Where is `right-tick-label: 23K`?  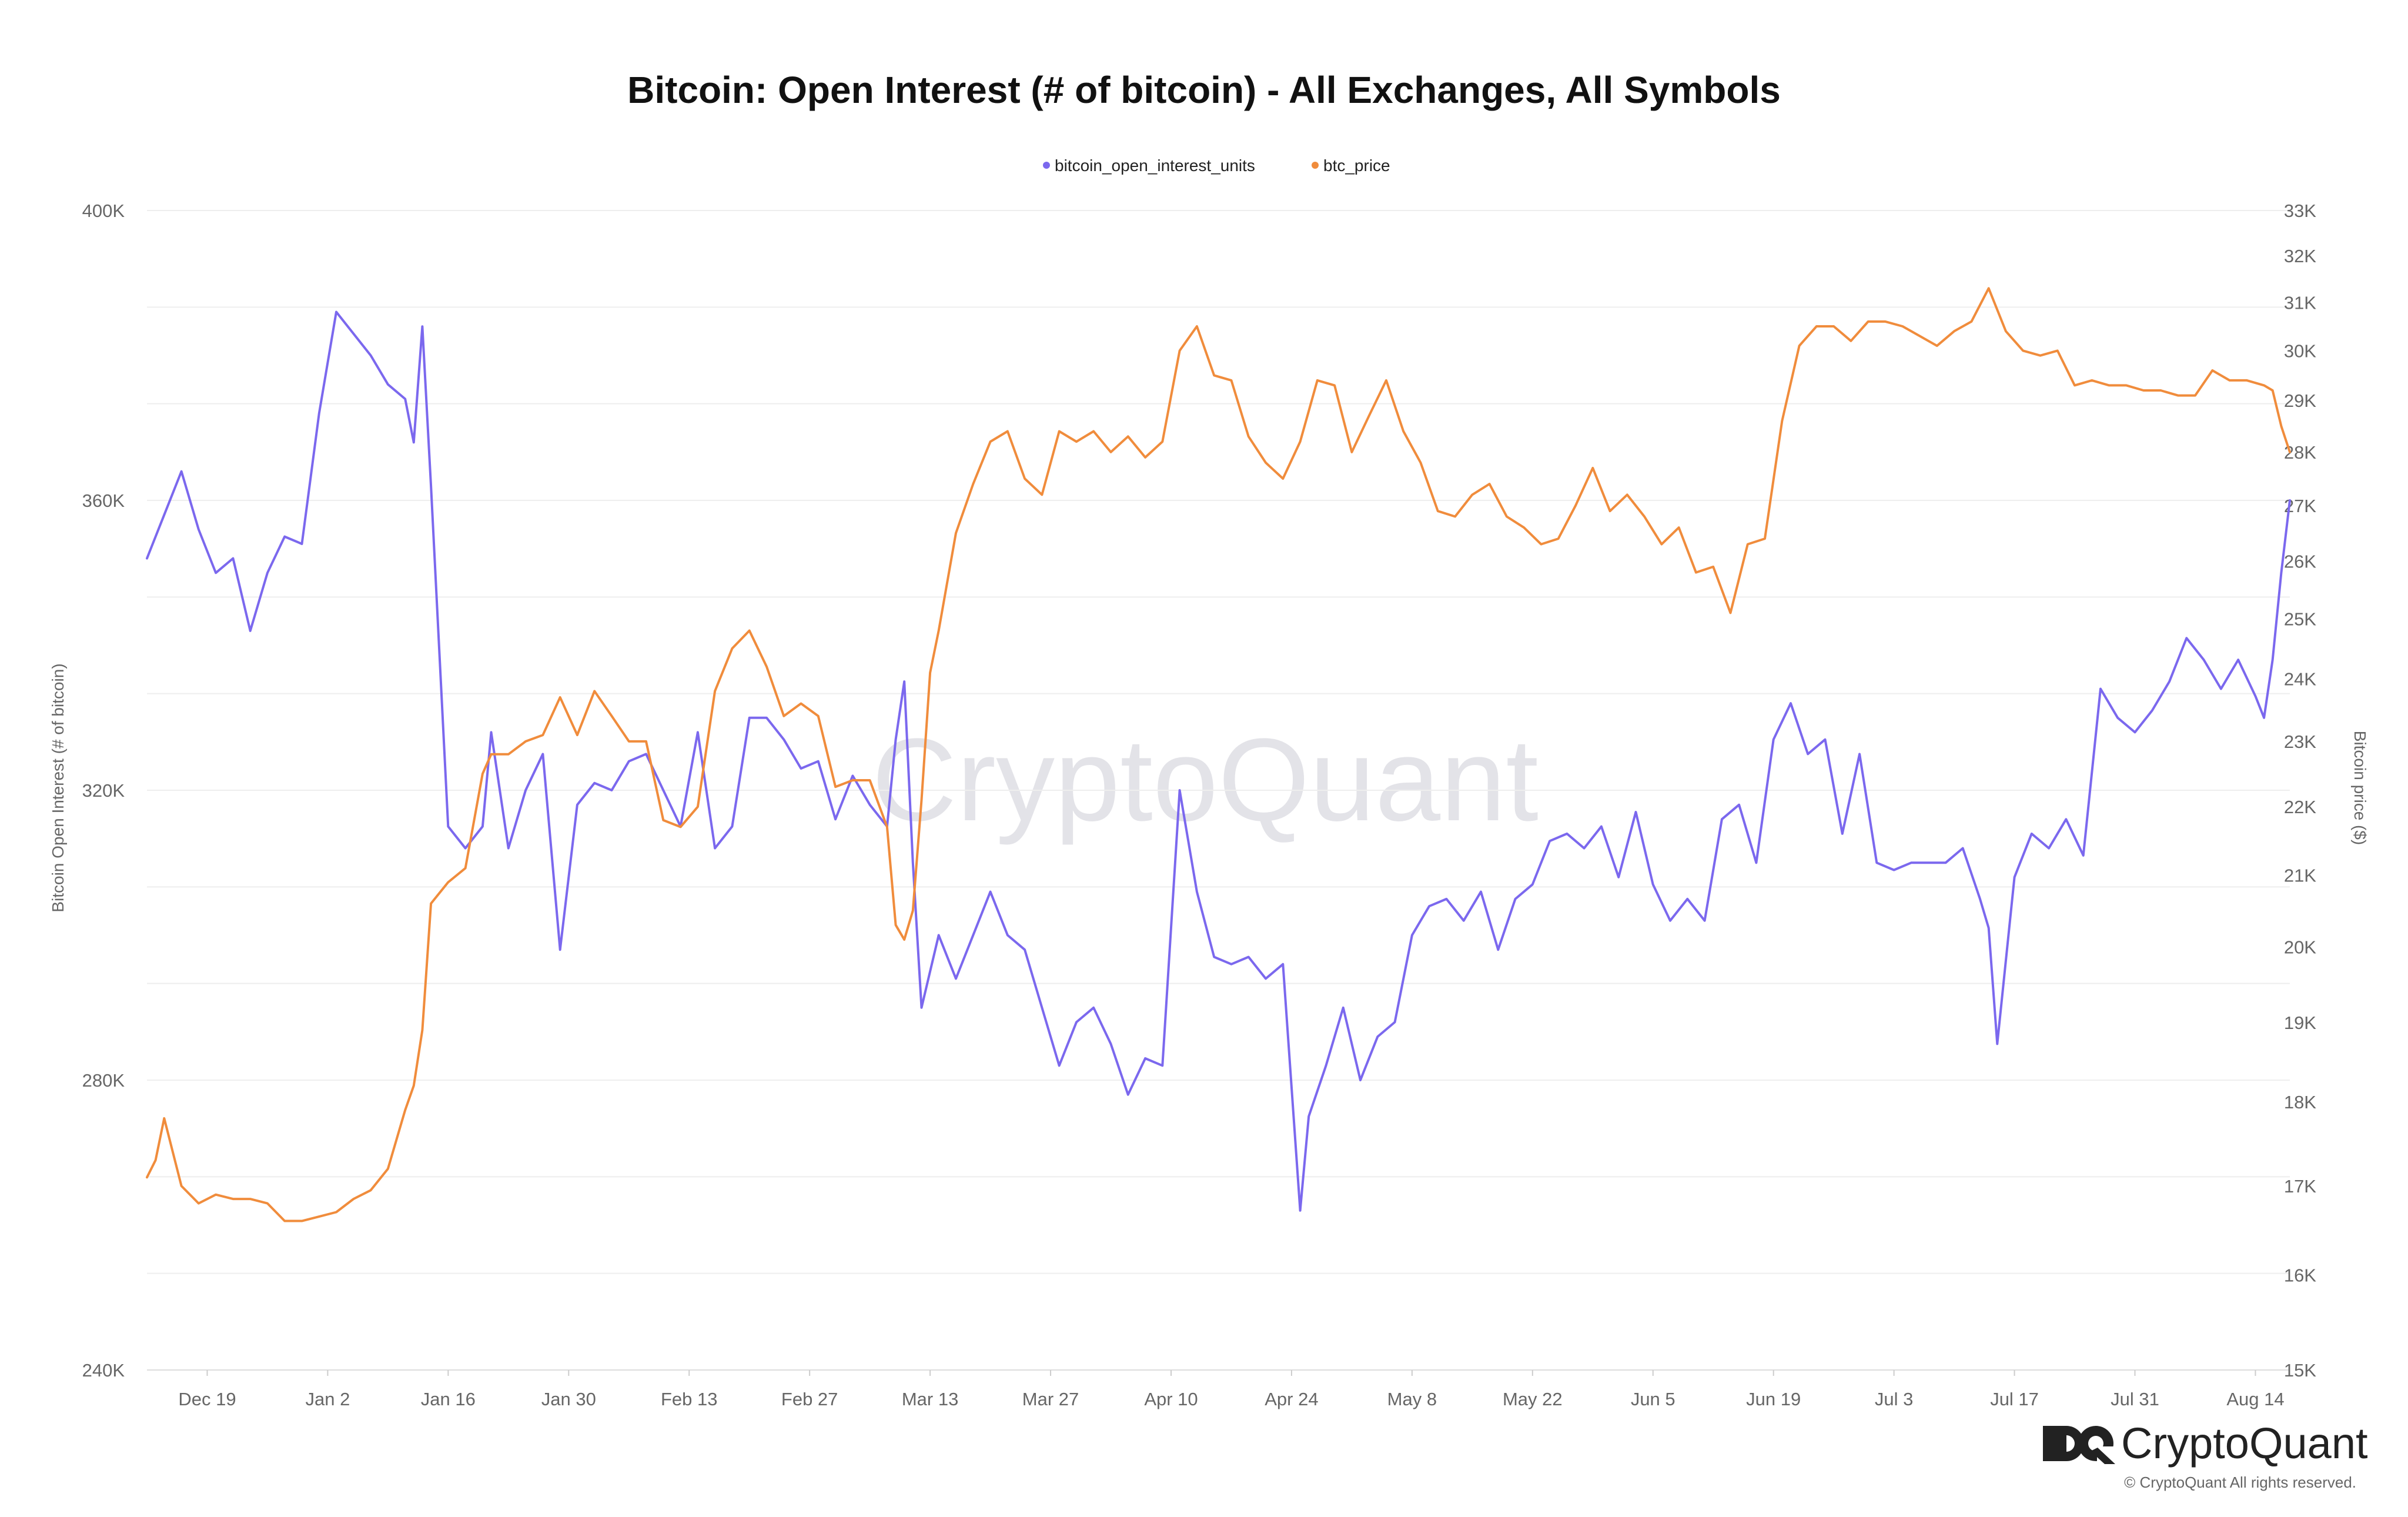 right-tick-label: 23K is located at coordinates (2300, 741).